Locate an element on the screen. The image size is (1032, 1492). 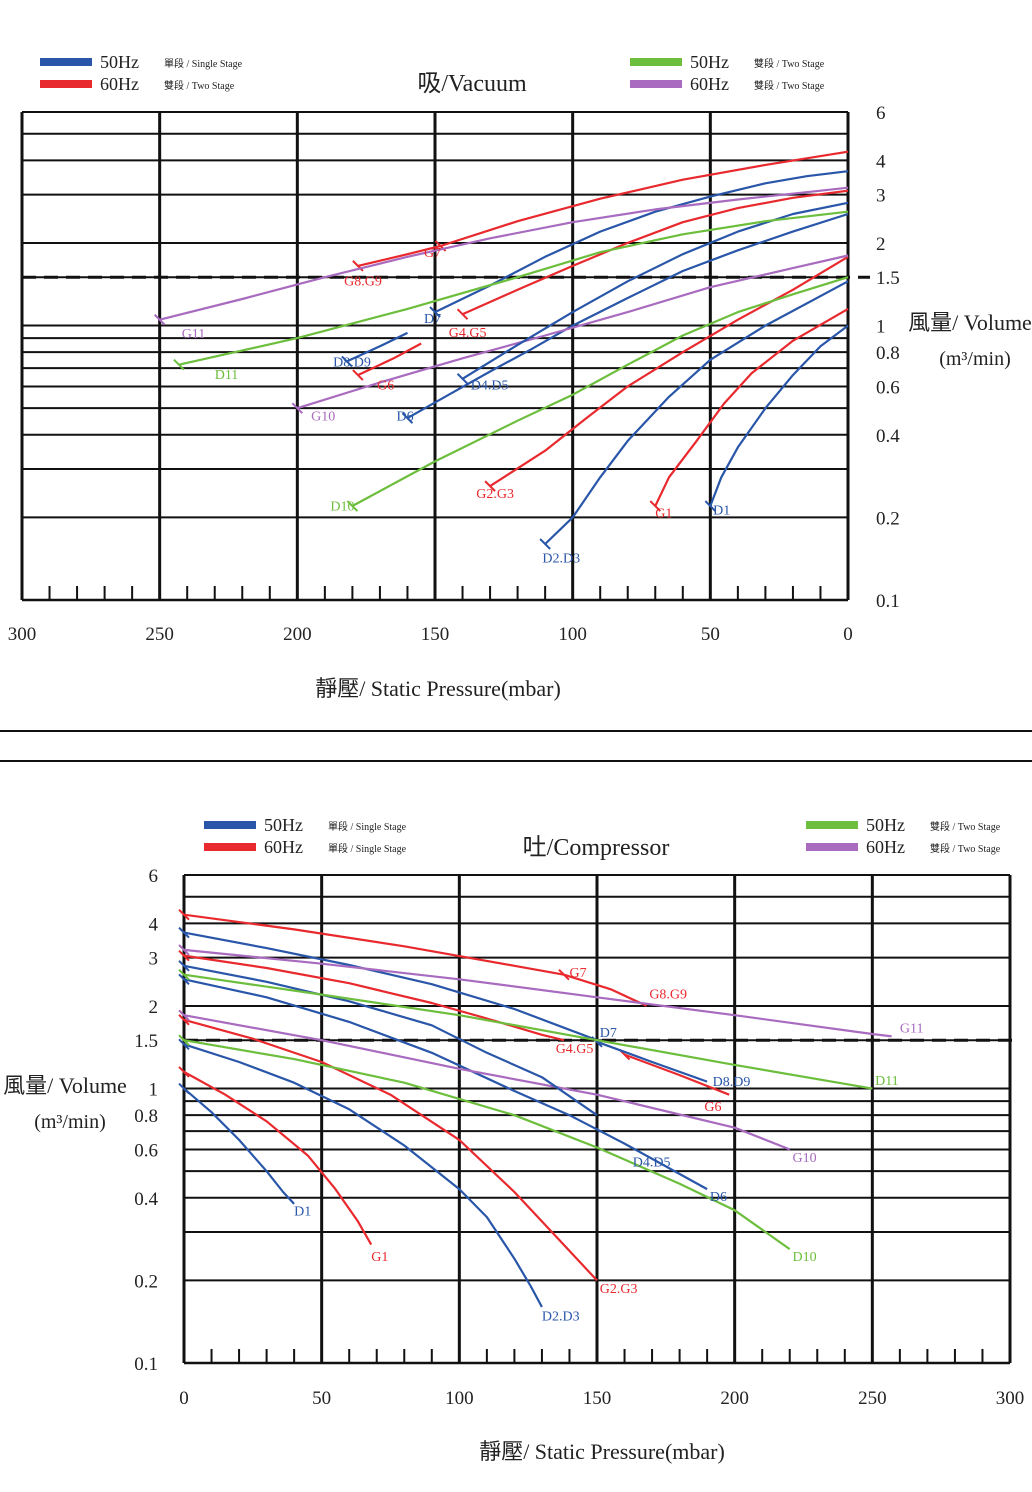
curve-label: D1 is located at coordinates (721, 510).